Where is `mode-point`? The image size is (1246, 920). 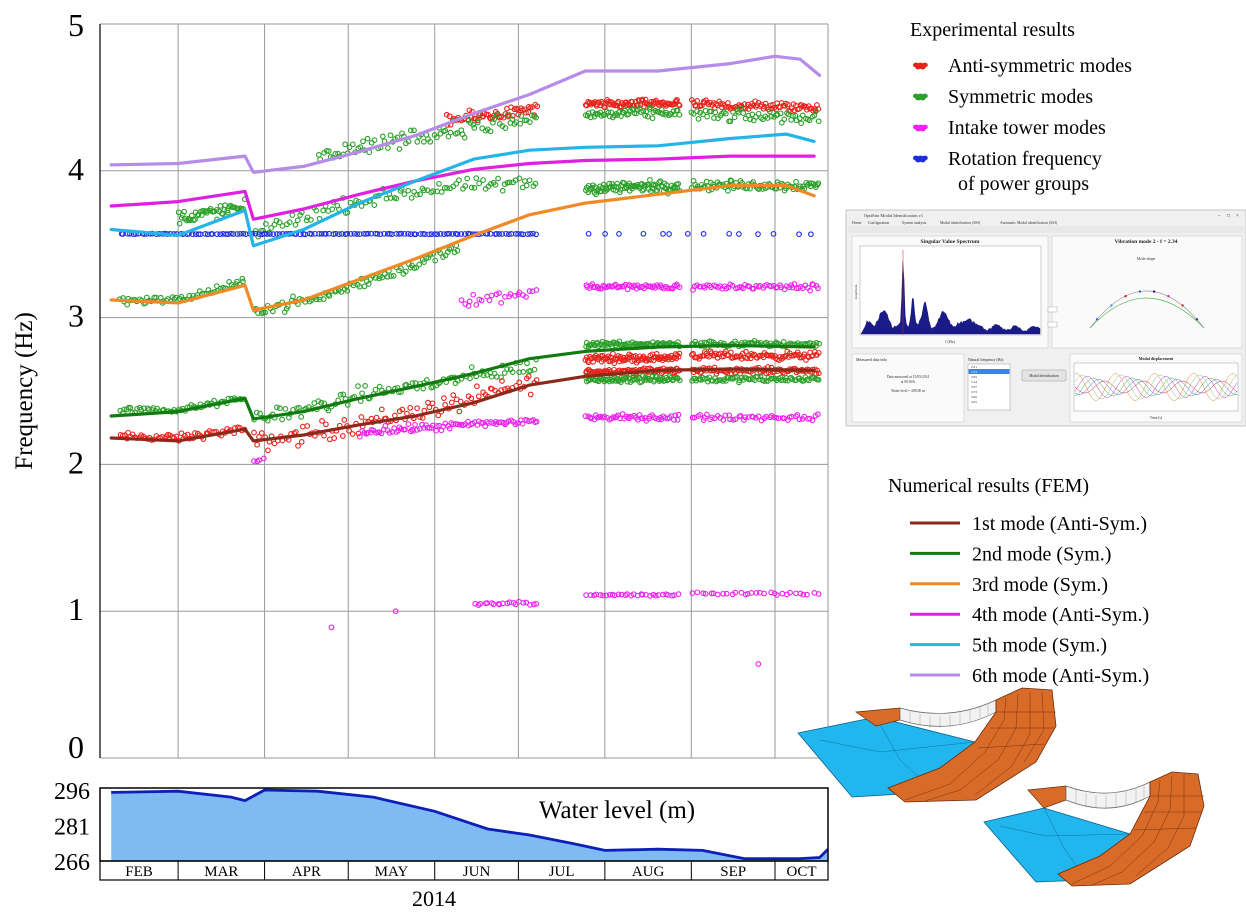
mode-point is located at coordinates (1125, 296).